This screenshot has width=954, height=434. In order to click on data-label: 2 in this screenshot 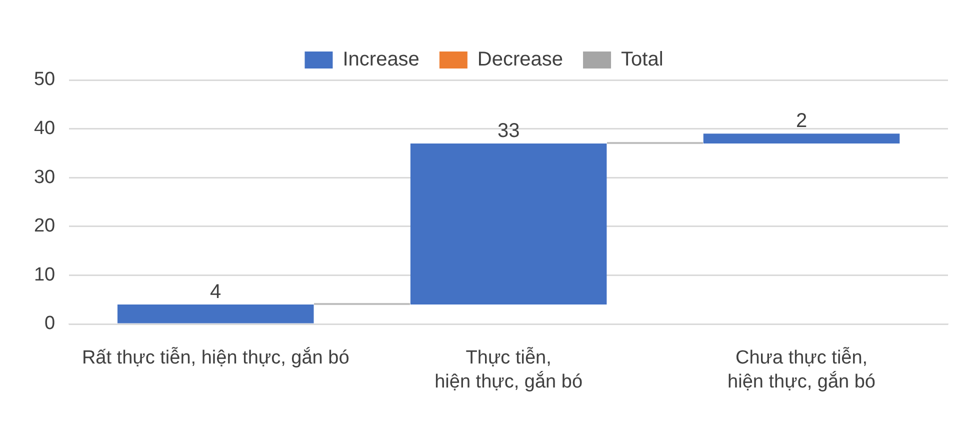, I will do `click(802, 121)`.